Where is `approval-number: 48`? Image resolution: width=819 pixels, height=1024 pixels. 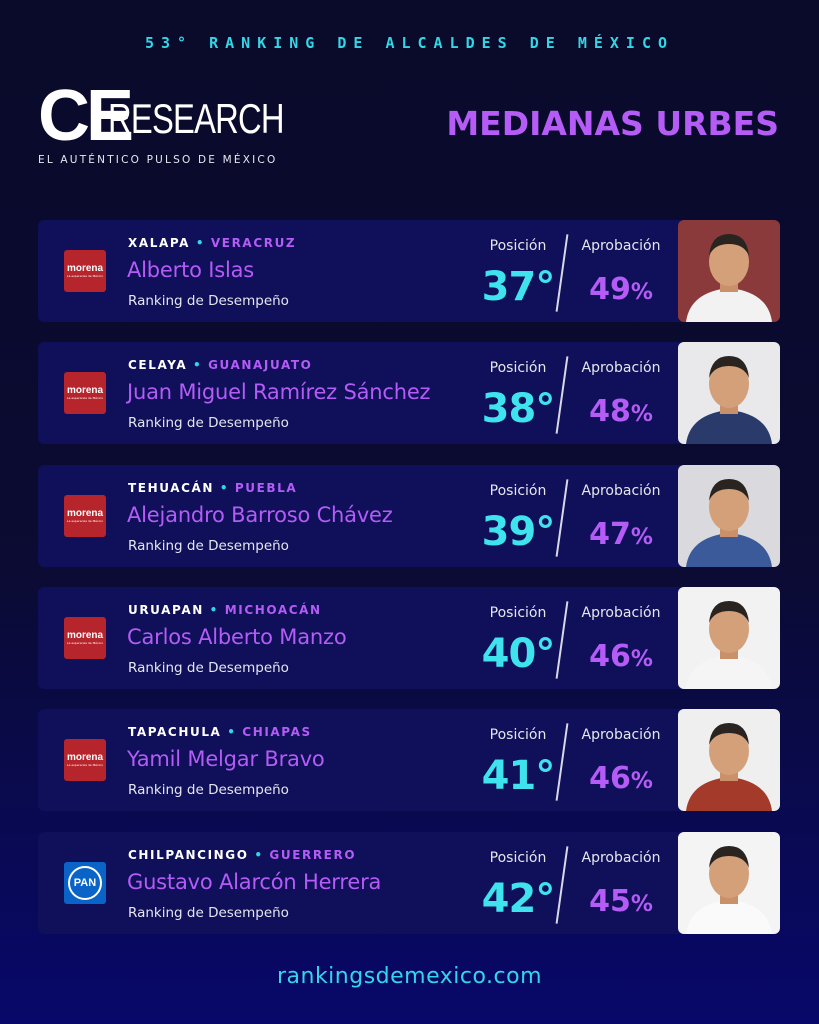 approval-number: 48 is located at coordinates (610, 411).